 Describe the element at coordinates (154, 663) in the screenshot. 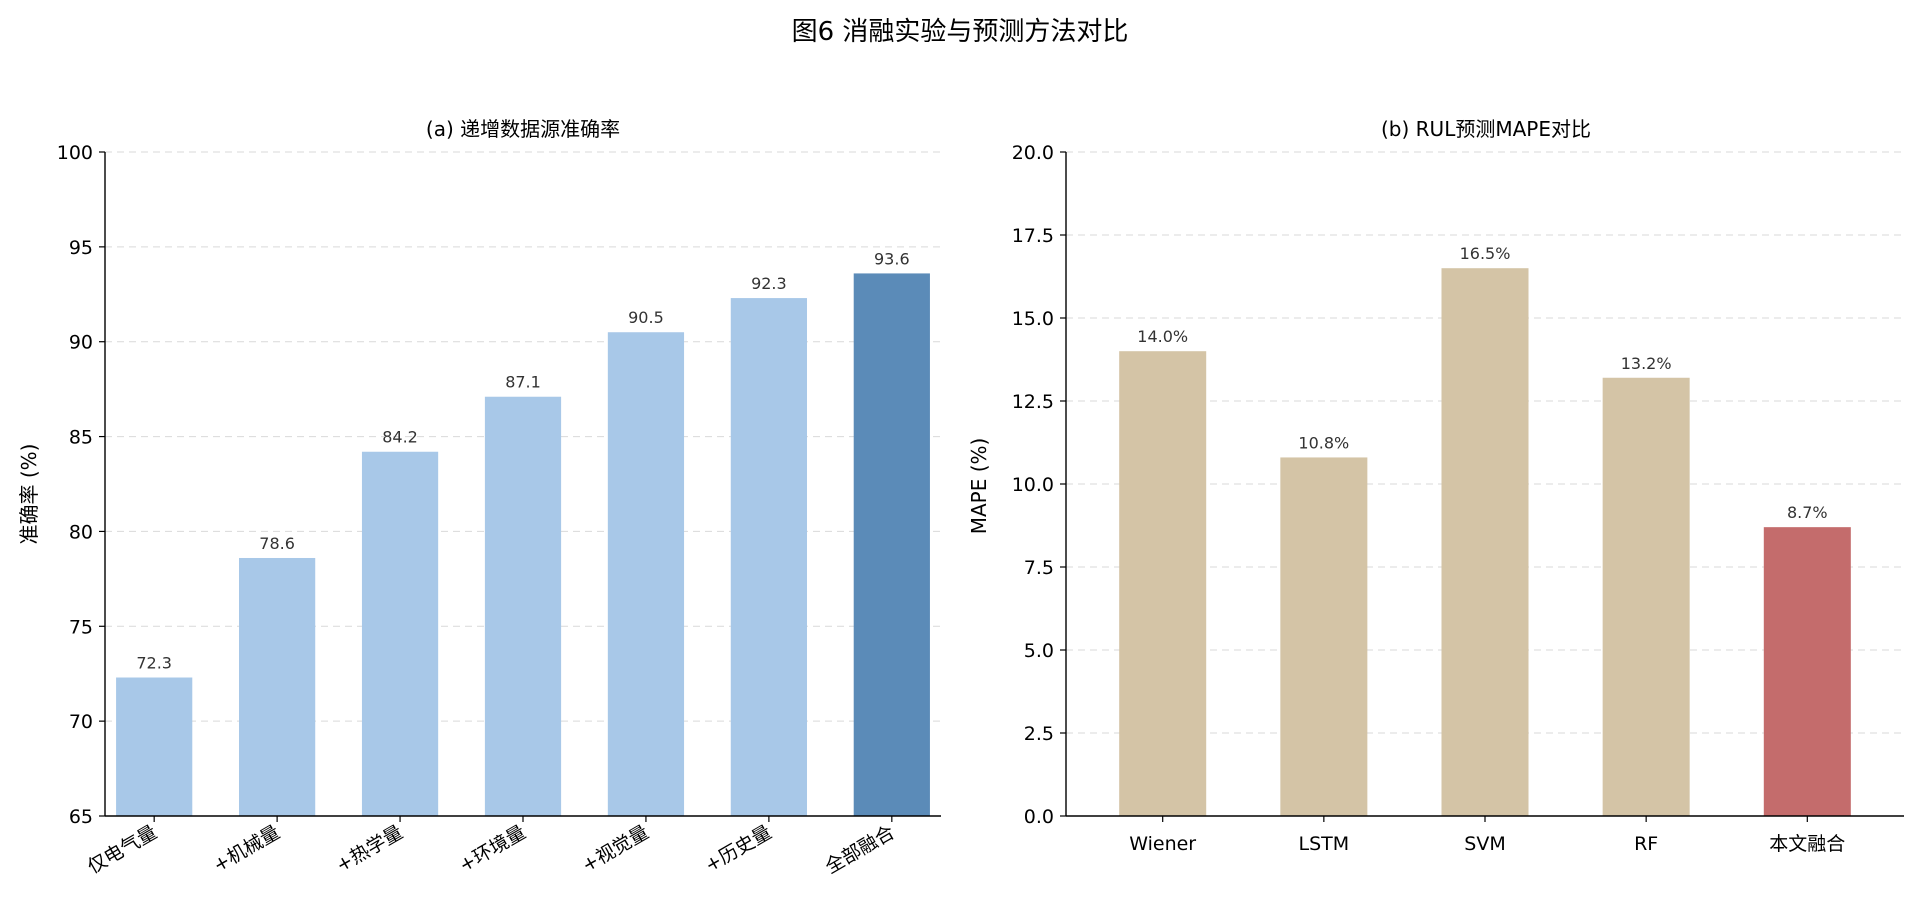

I see `panel-a-value-label: 72.3` at that location.